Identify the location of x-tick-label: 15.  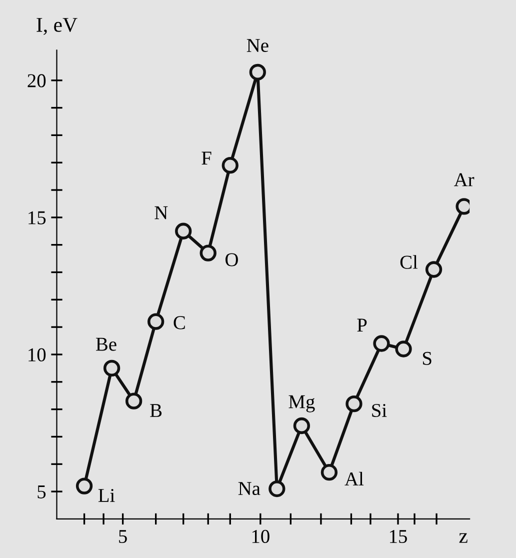
(398, 537).